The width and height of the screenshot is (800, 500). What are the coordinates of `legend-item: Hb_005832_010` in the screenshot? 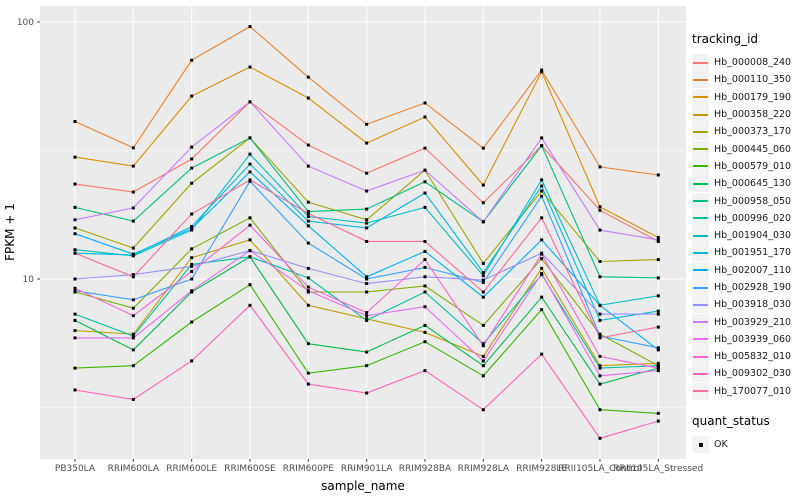 It's located at (742, 357).